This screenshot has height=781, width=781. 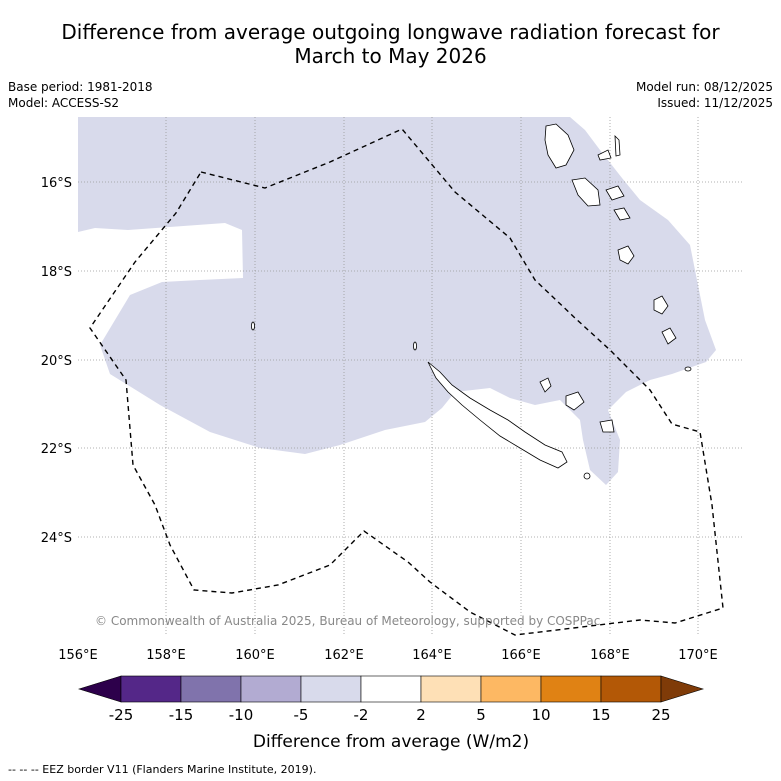 What do you see at coordinates (682, 689) in the screenshot?
I see `colorbar-arrow-high` at bounding box center [682, 689].